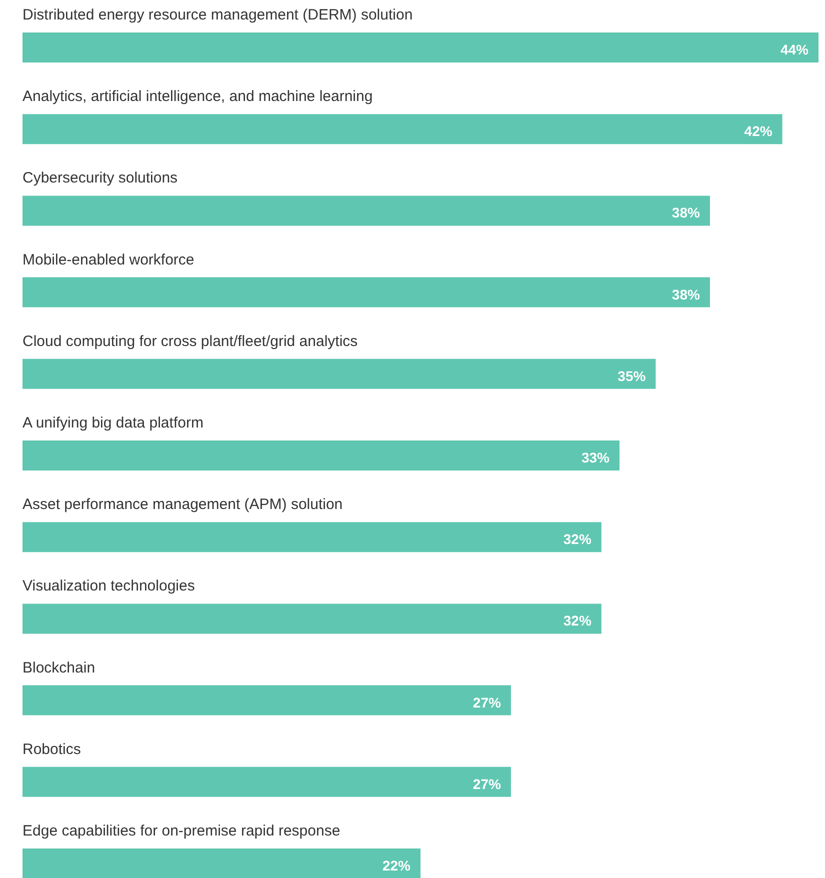 This screenshot has height=878, width=825. Describe the element at coordinates (758, 131) in the screenshot. I see `data-label: 42%` at that location.